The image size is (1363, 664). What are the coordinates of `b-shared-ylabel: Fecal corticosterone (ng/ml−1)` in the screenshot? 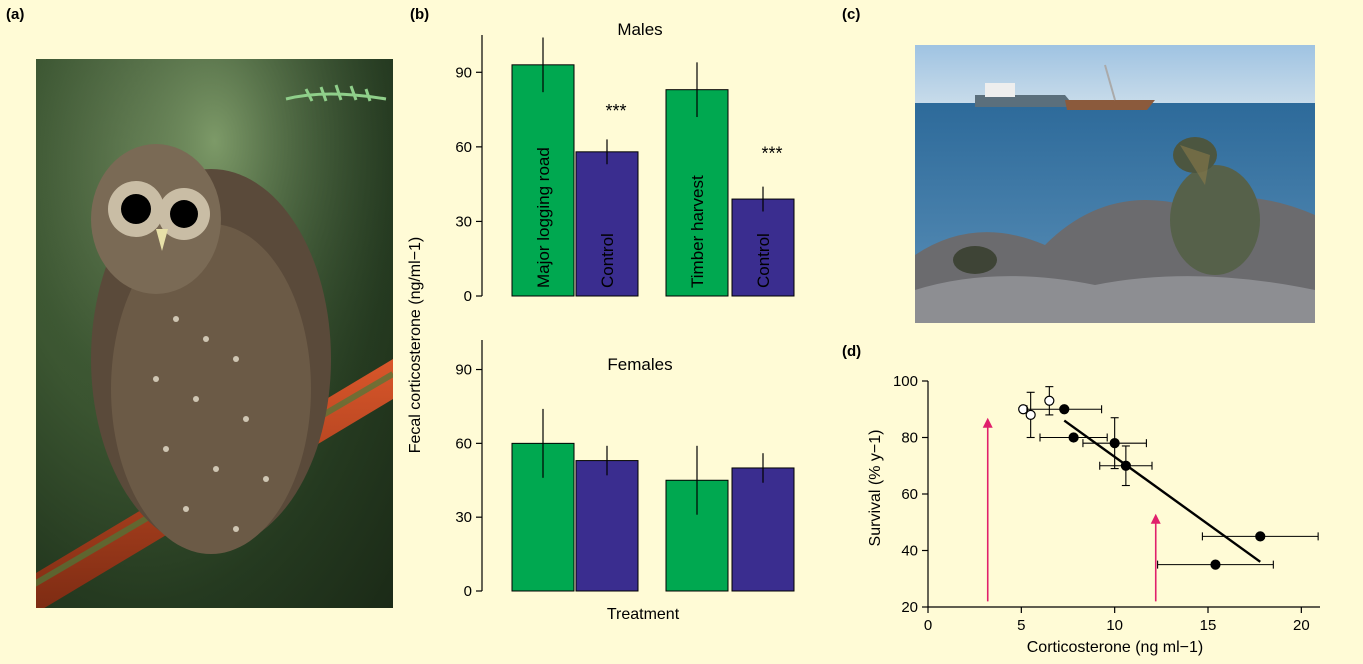 It's located at (415, 345).